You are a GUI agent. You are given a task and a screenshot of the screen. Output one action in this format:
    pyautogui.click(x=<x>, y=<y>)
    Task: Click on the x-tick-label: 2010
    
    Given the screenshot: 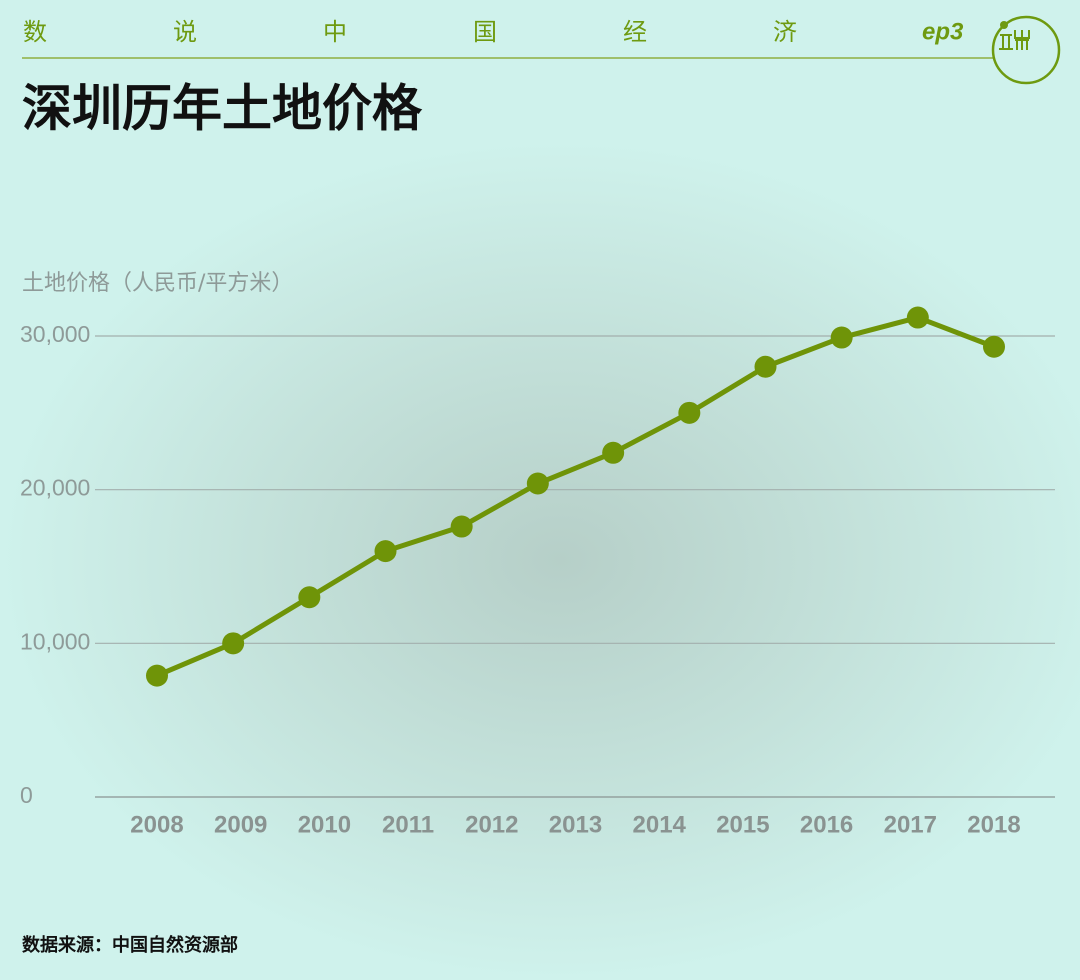 What is the action you would take?
    pyautogui.click(x=324, y=824)
    